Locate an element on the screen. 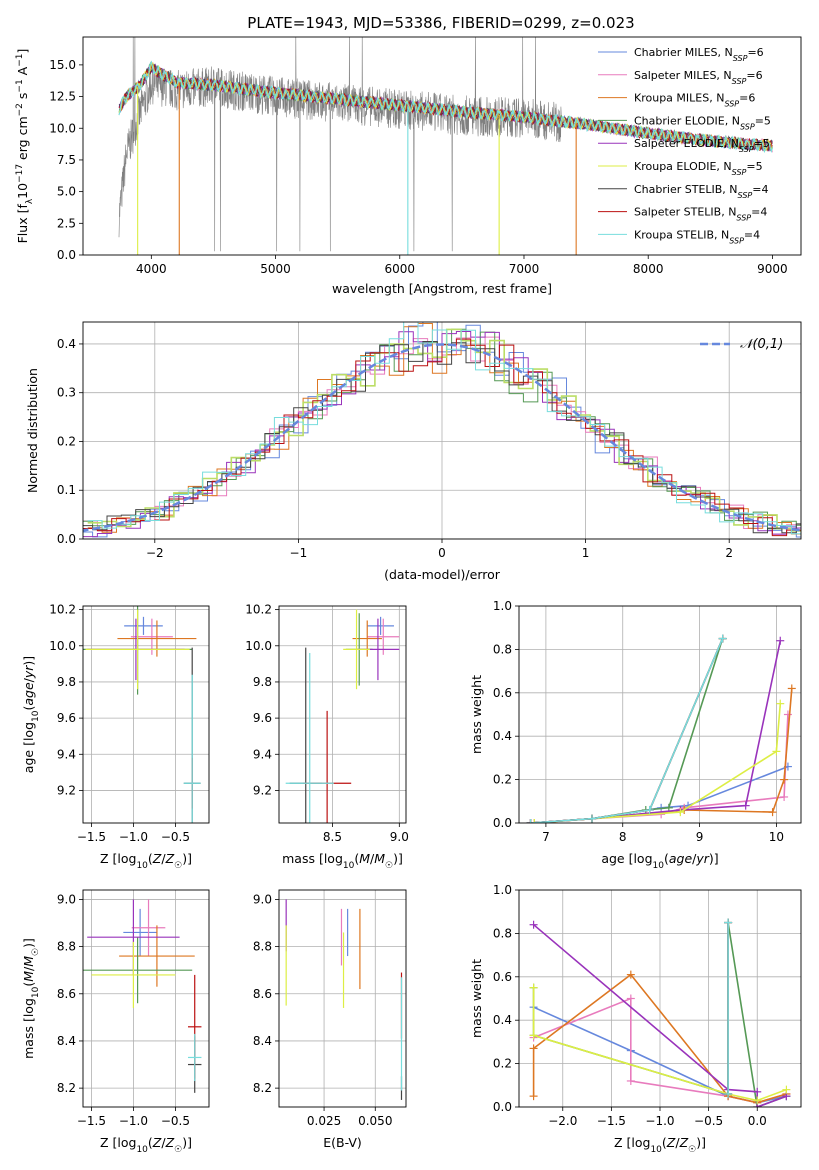 Image resolution: width=819 pixels, height=1170 pixels. legend-label-text: Chabrier MILES, N is located at coordinates (683, 52).